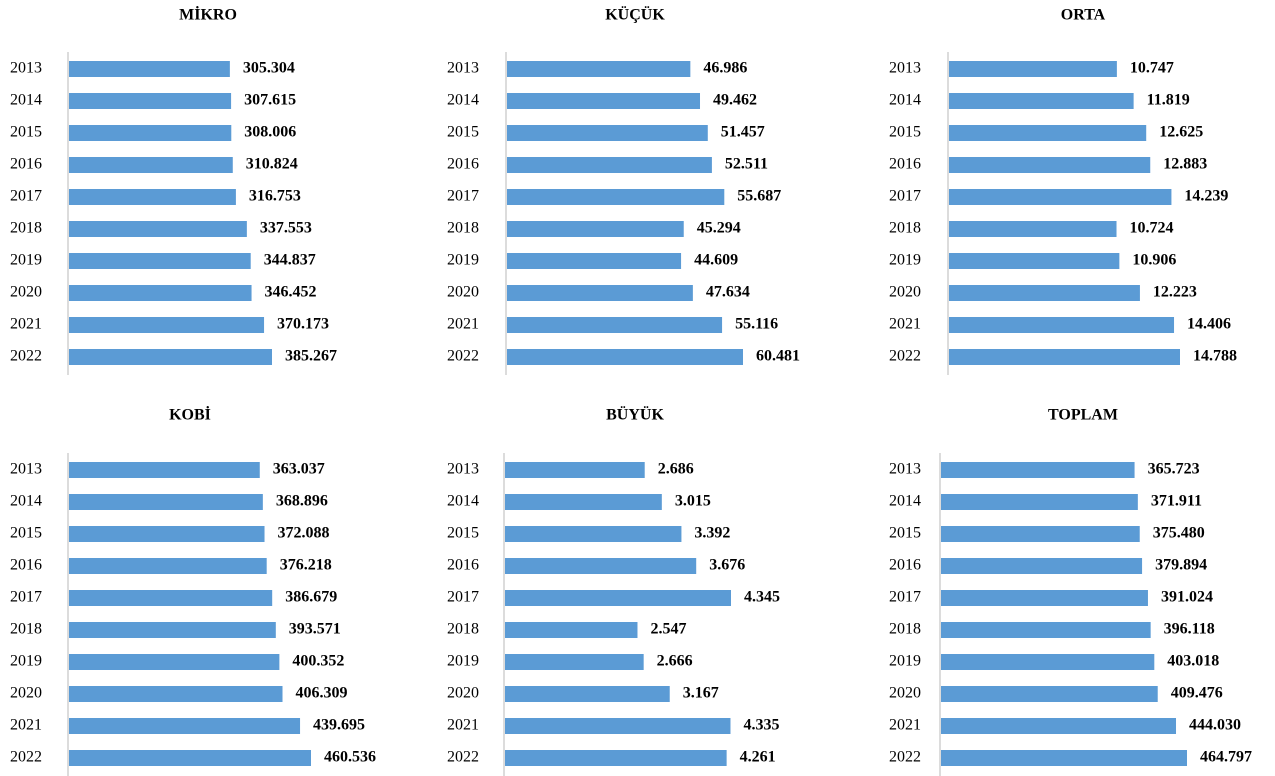  Describe the element at coordinates (735, 100) in the screenshot. I see `value-label: 49.462` at that location.